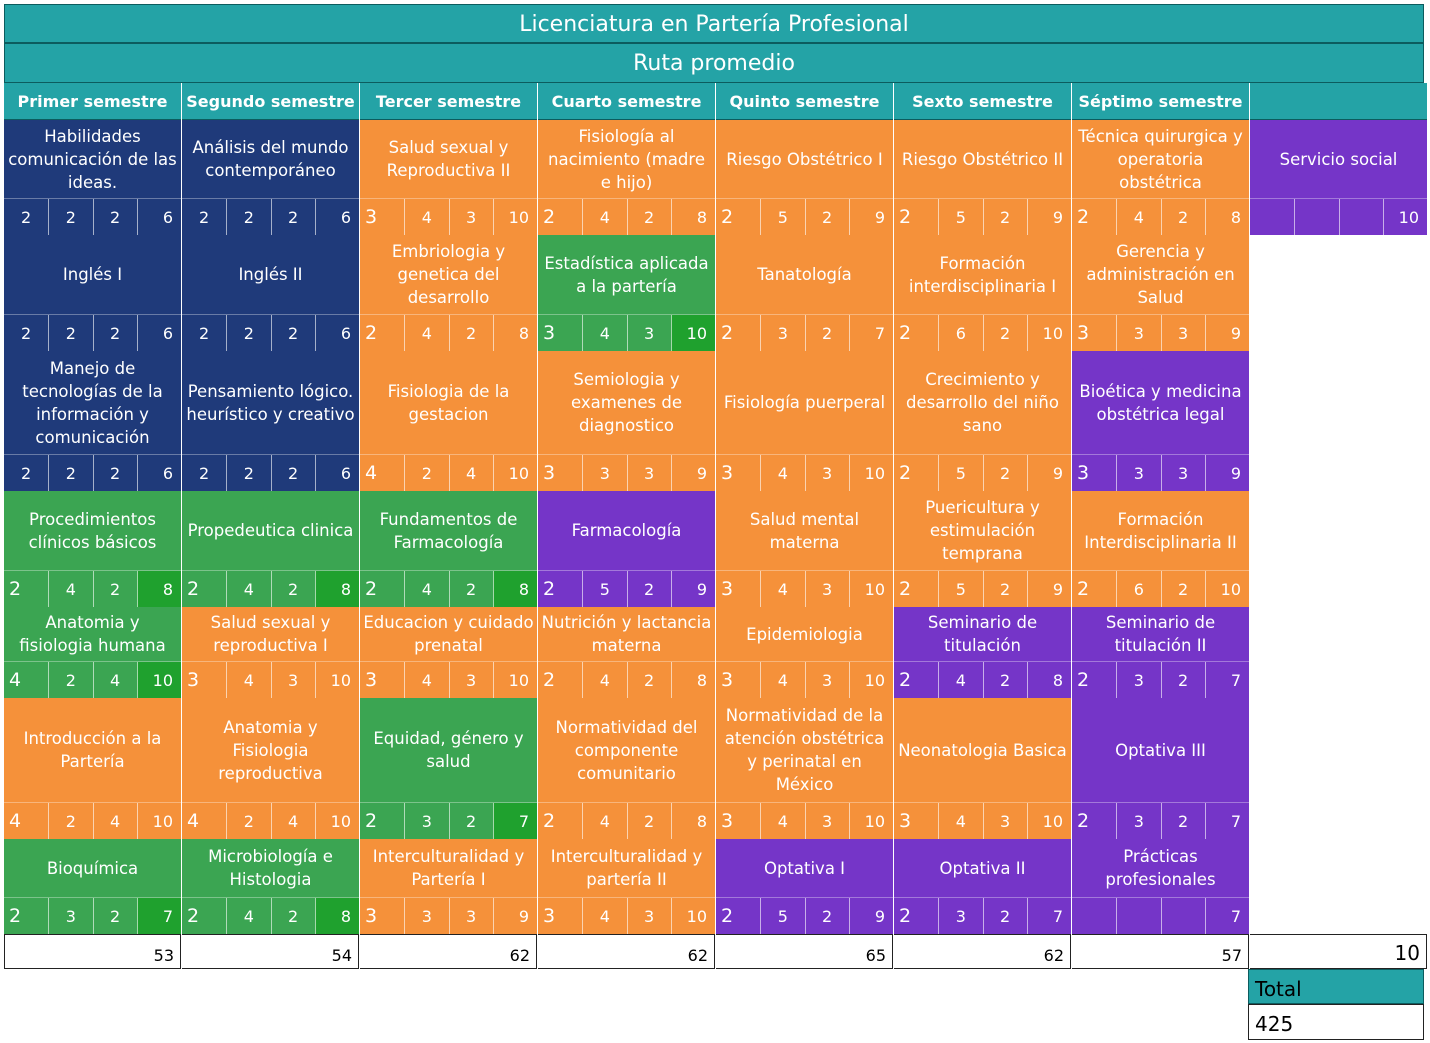 The image size is (1430, 1043). Describe the element at coordinates (1160, 634) in the screenshot. I see `course-name: Seminario de titulación II` at that location.